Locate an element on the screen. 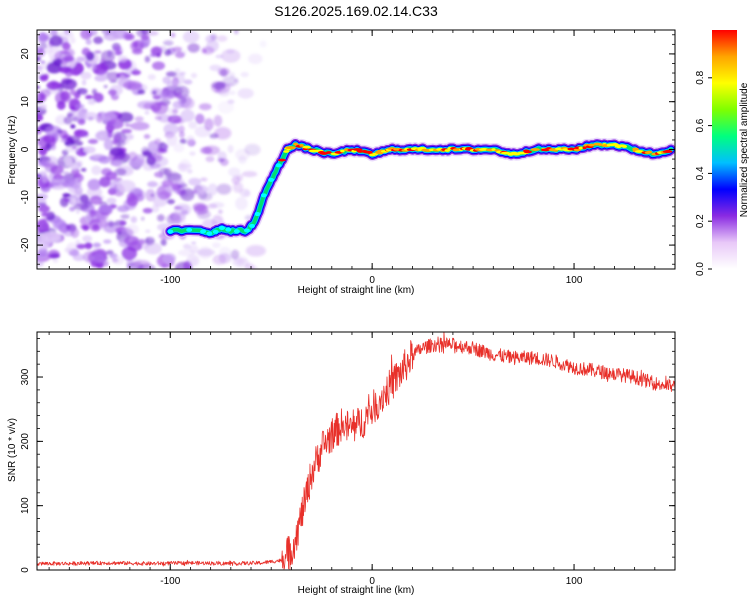  y-tick-label: 10 is located at coordinates (25, 102).